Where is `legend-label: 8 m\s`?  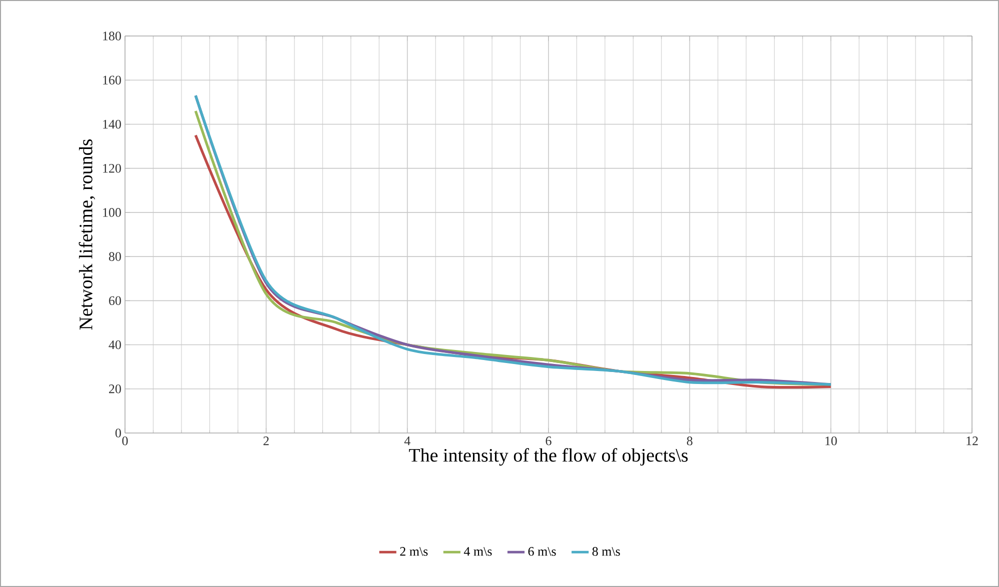
legend-label: 8 m\s is located at coordinates (606, 551).